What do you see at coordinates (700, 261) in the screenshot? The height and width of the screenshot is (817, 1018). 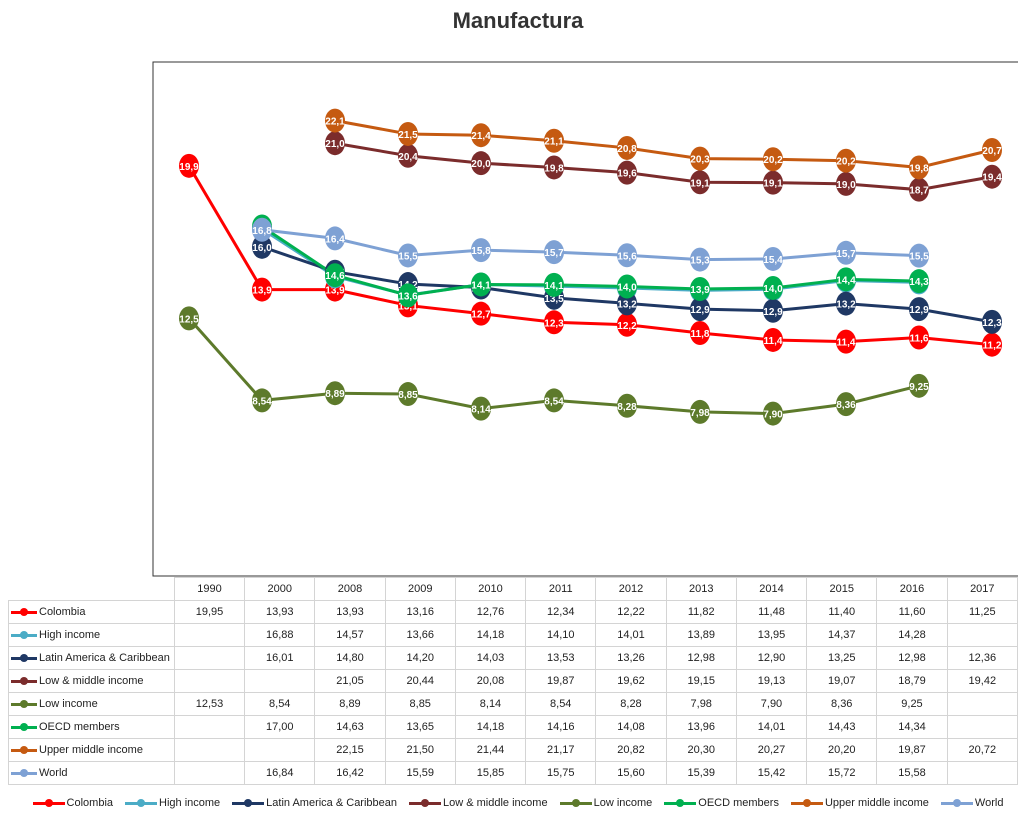 I see `data-label-world: 15,3` at bounding box center [700, 261].